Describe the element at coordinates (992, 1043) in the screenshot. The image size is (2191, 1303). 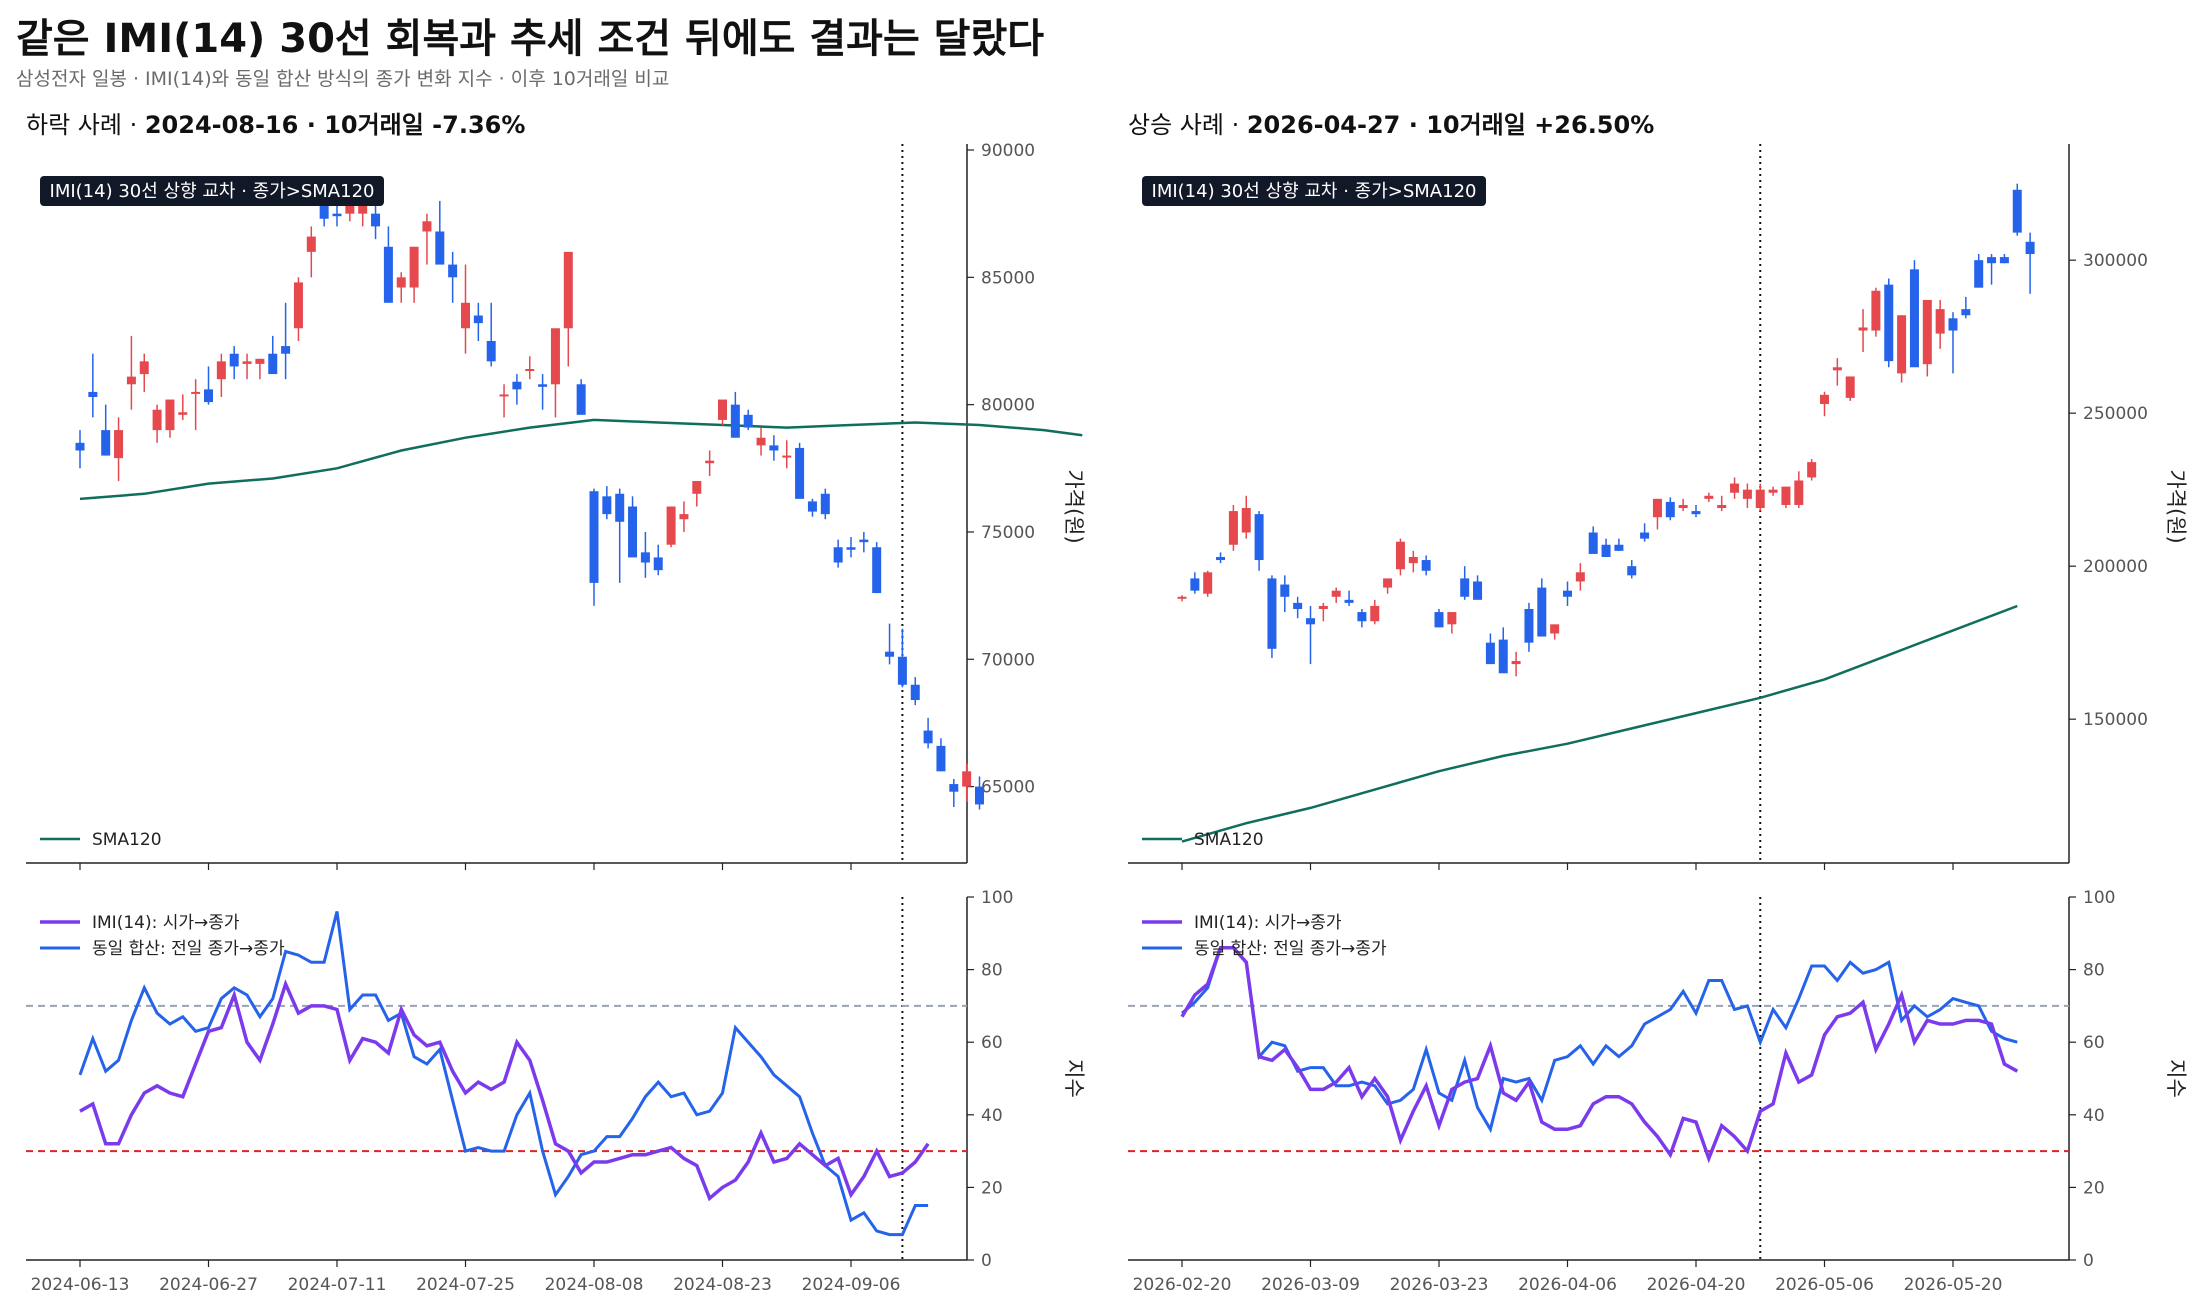
I see `index-tick-label: 60` at that location.